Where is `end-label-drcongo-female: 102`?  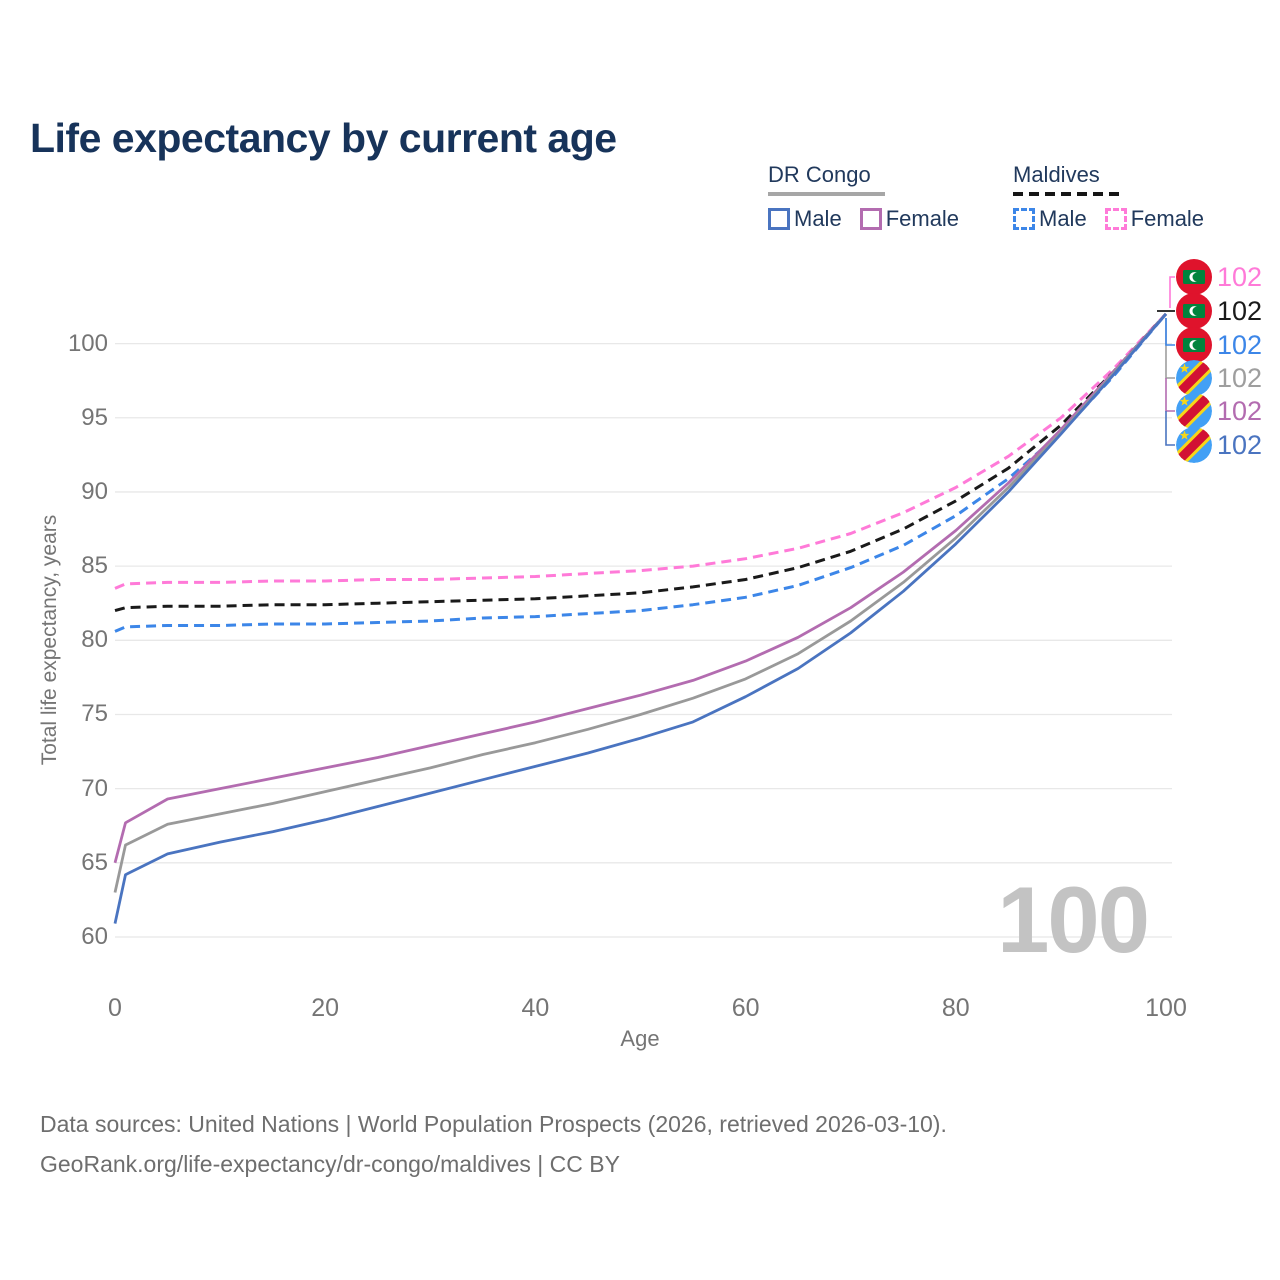
end-label-drcongo-female: 102 is located at coordinates (1219, 411).